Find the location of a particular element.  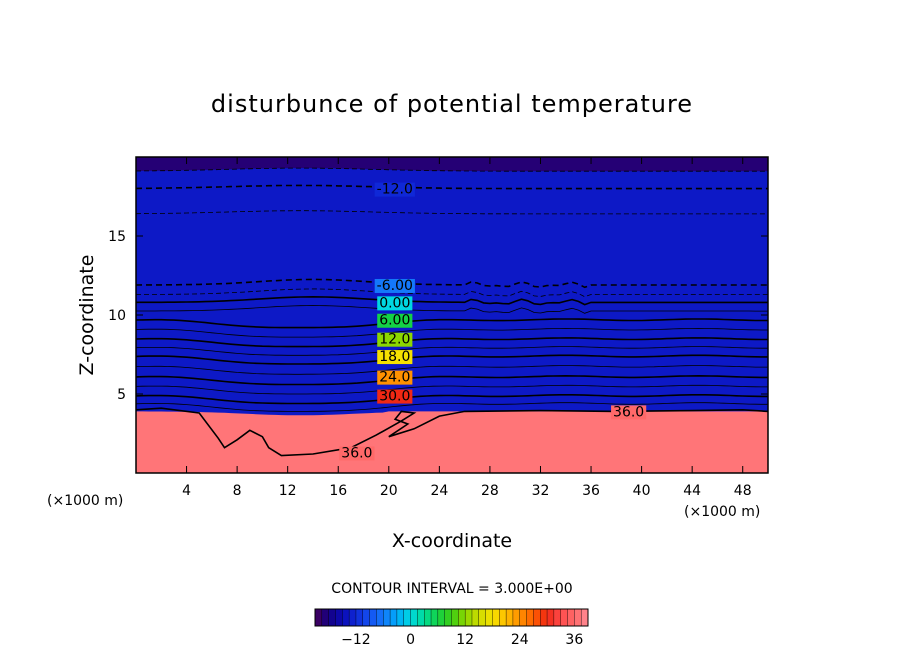

y-tick-label: 10 is located at coordinates (117, 316).